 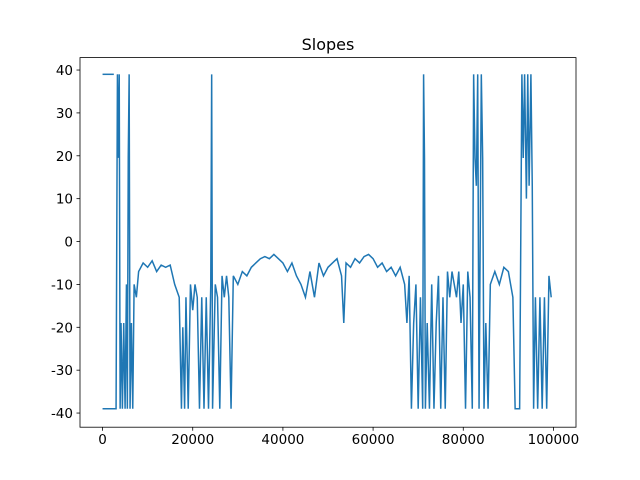 What do you see at coordinates (62, 414) in the screenshot?
I see `y-tick-label: -40` at bounding box center [62, 414].